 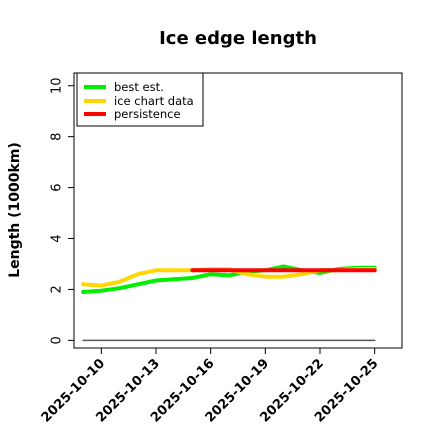 What do you see at coordinates (147, 114) in the screenshot?
I see `legend-label-persistence: persistence` at bounding box center [147, 114].